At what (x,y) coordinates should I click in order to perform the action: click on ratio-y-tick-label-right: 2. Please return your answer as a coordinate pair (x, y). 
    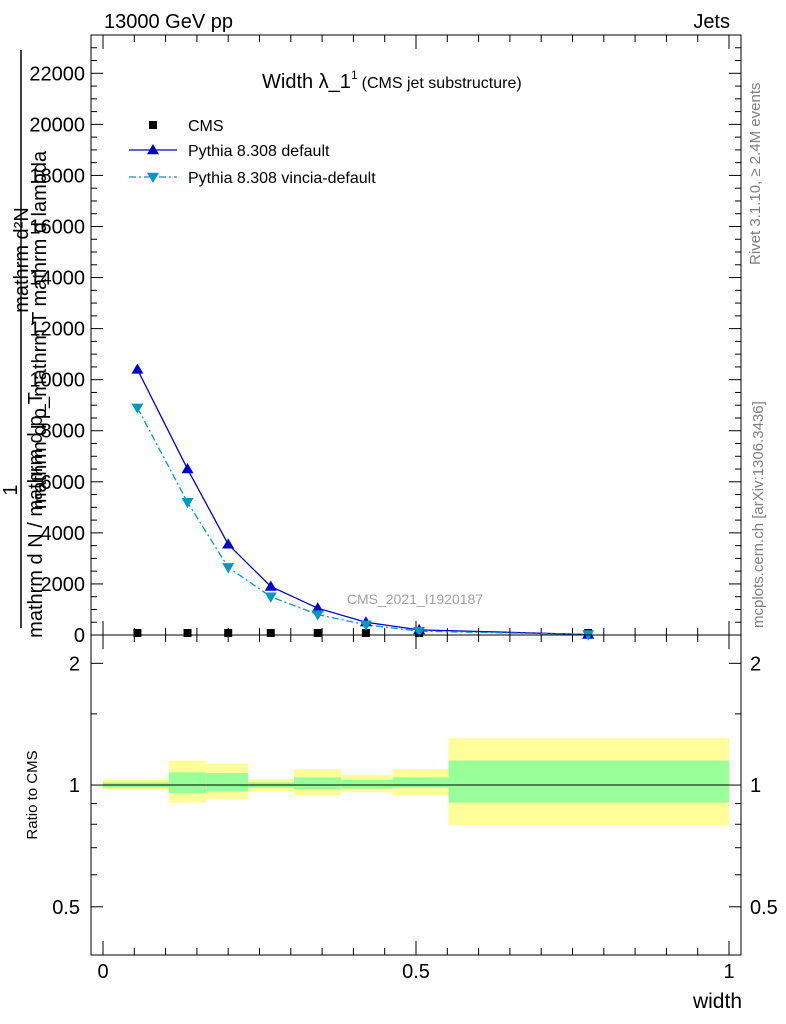
    Looking at the image, I should click on (755, 664).